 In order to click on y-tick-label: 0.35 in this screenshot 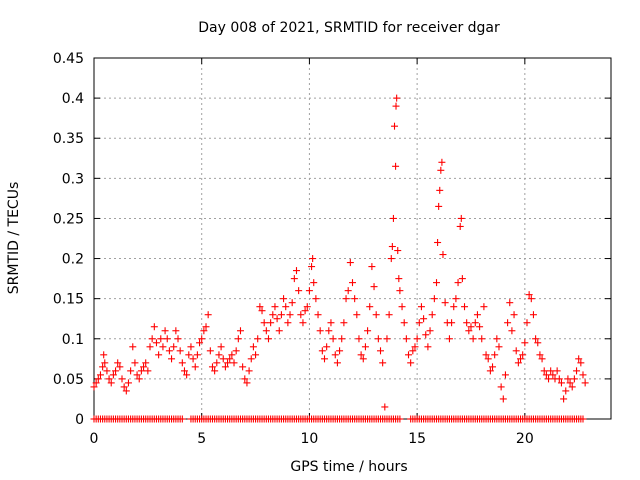, I will do `click(68, 139)`.